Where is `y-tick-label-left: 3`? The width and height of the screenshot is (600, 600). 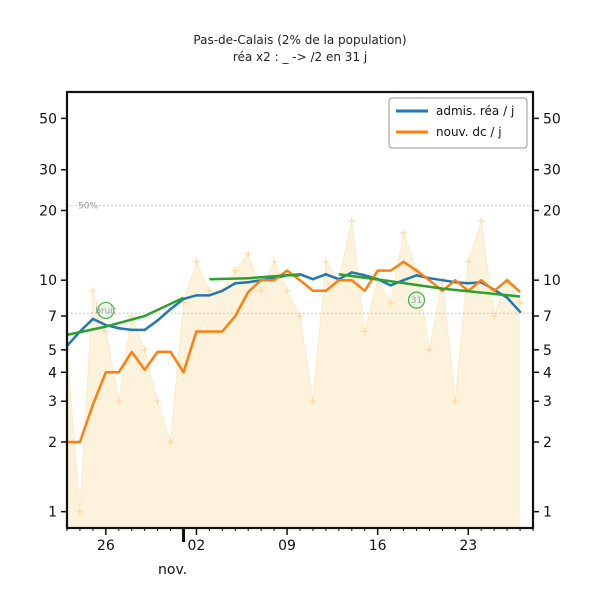 y-tick-label-left: 3 is located at coordinates (52, 402).